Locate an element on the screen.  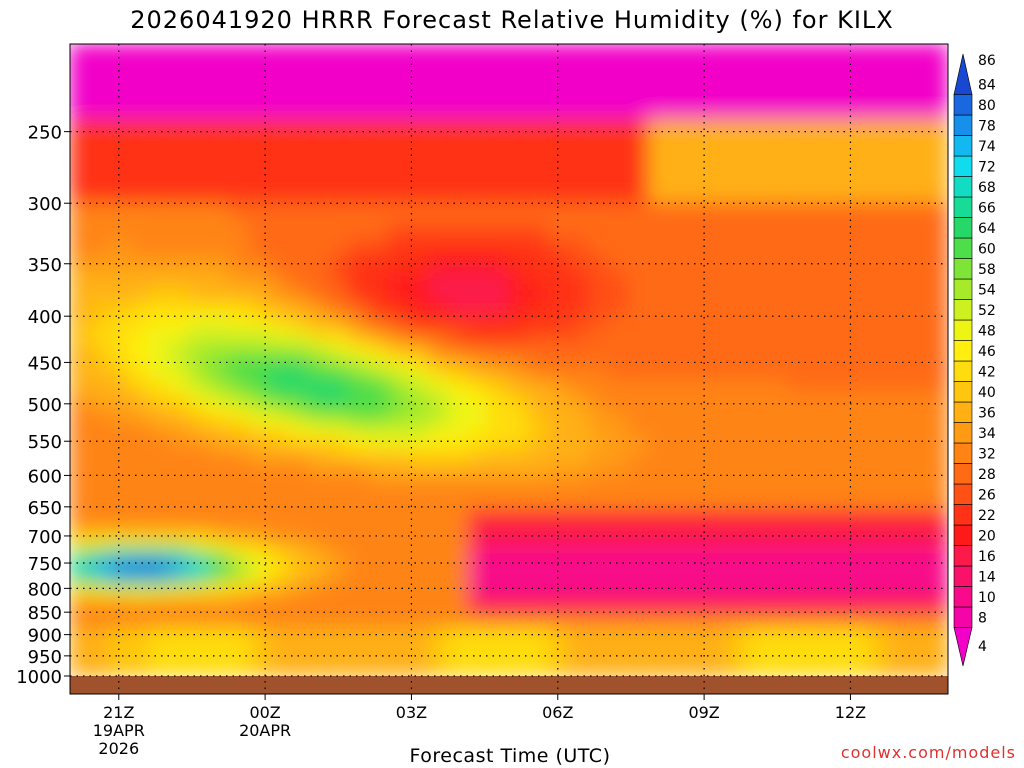
colorbar-swatch is located at coordinates (963, 74).